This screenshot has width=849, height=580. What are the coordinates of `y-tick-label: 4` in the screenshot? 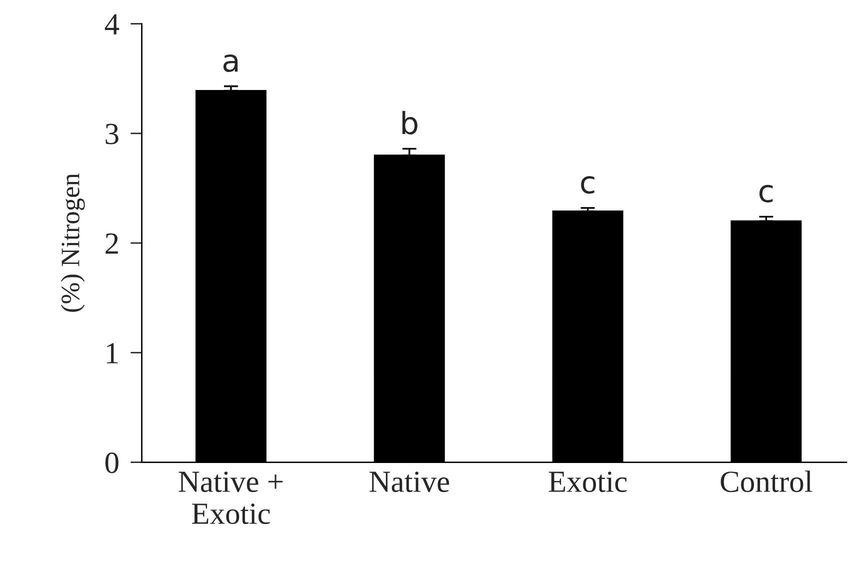 It's located at (112, 24).